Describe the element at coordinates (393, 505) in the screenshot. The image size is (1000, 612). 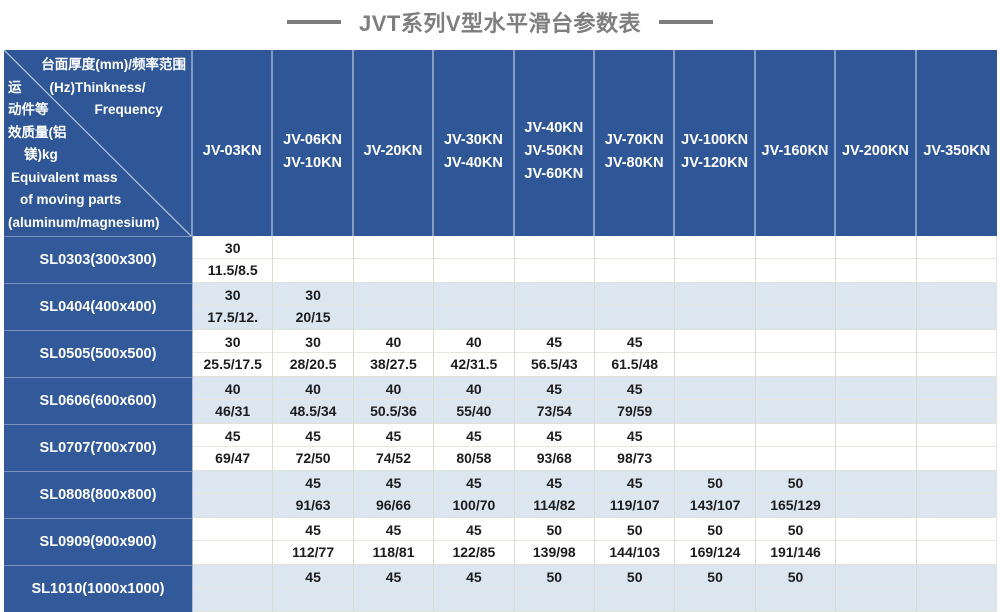
I see `frequency-value: 96/66` at that location.